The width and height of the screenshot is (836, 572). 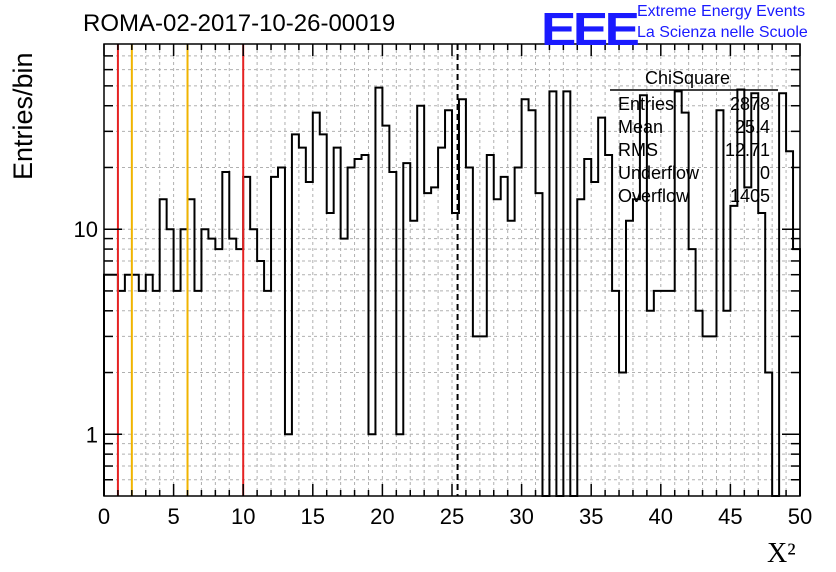 I want to click on stat-entries-value: 2878, so click(x=749, y=104).